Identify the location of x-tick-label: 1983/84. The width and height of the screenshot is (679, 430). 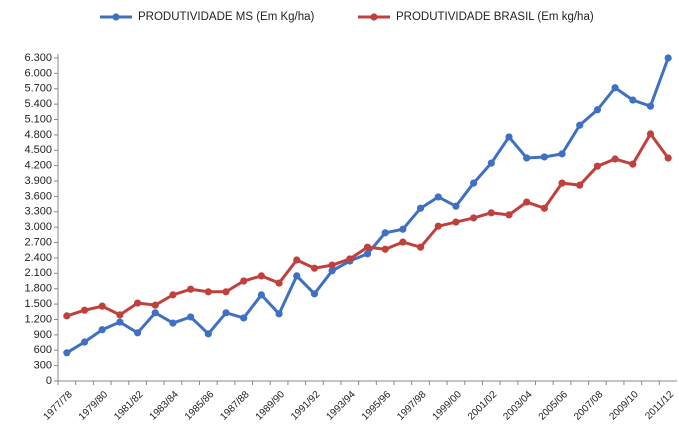
(165, 406).